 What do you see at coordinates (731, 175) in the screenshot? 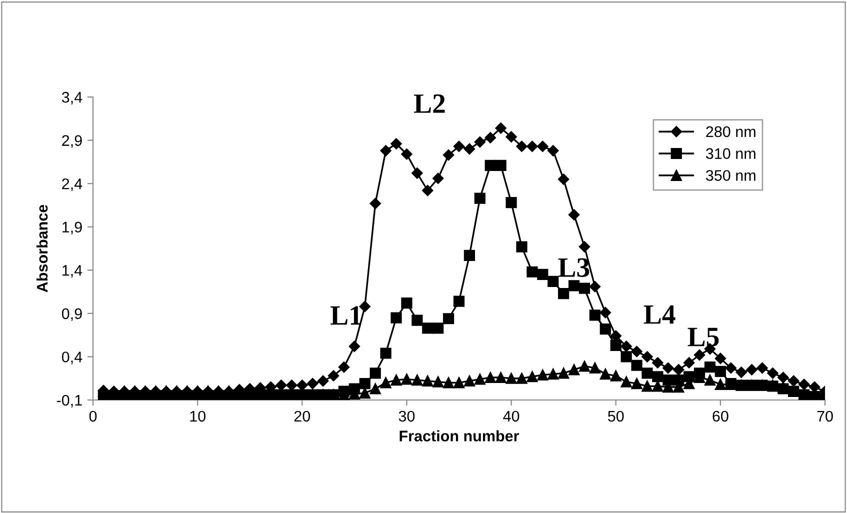
I see `legend-label: 350 nm` at bounding box center [731, 175].